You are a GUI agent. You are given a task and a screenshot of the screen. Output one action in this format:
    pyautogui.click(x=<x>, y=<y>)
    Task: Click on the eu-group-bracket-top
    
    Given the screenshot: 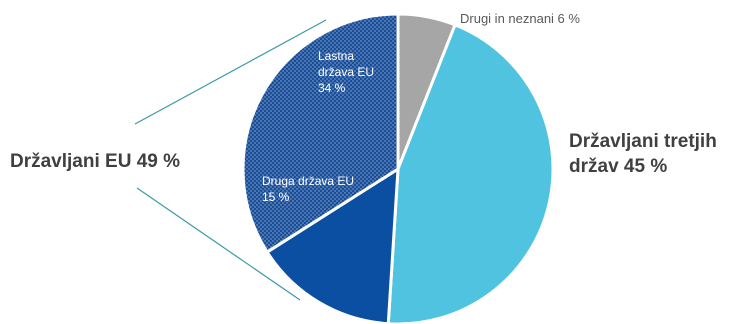 What is the action you would take?
    pyautogui.click(x=230, y=72)
    